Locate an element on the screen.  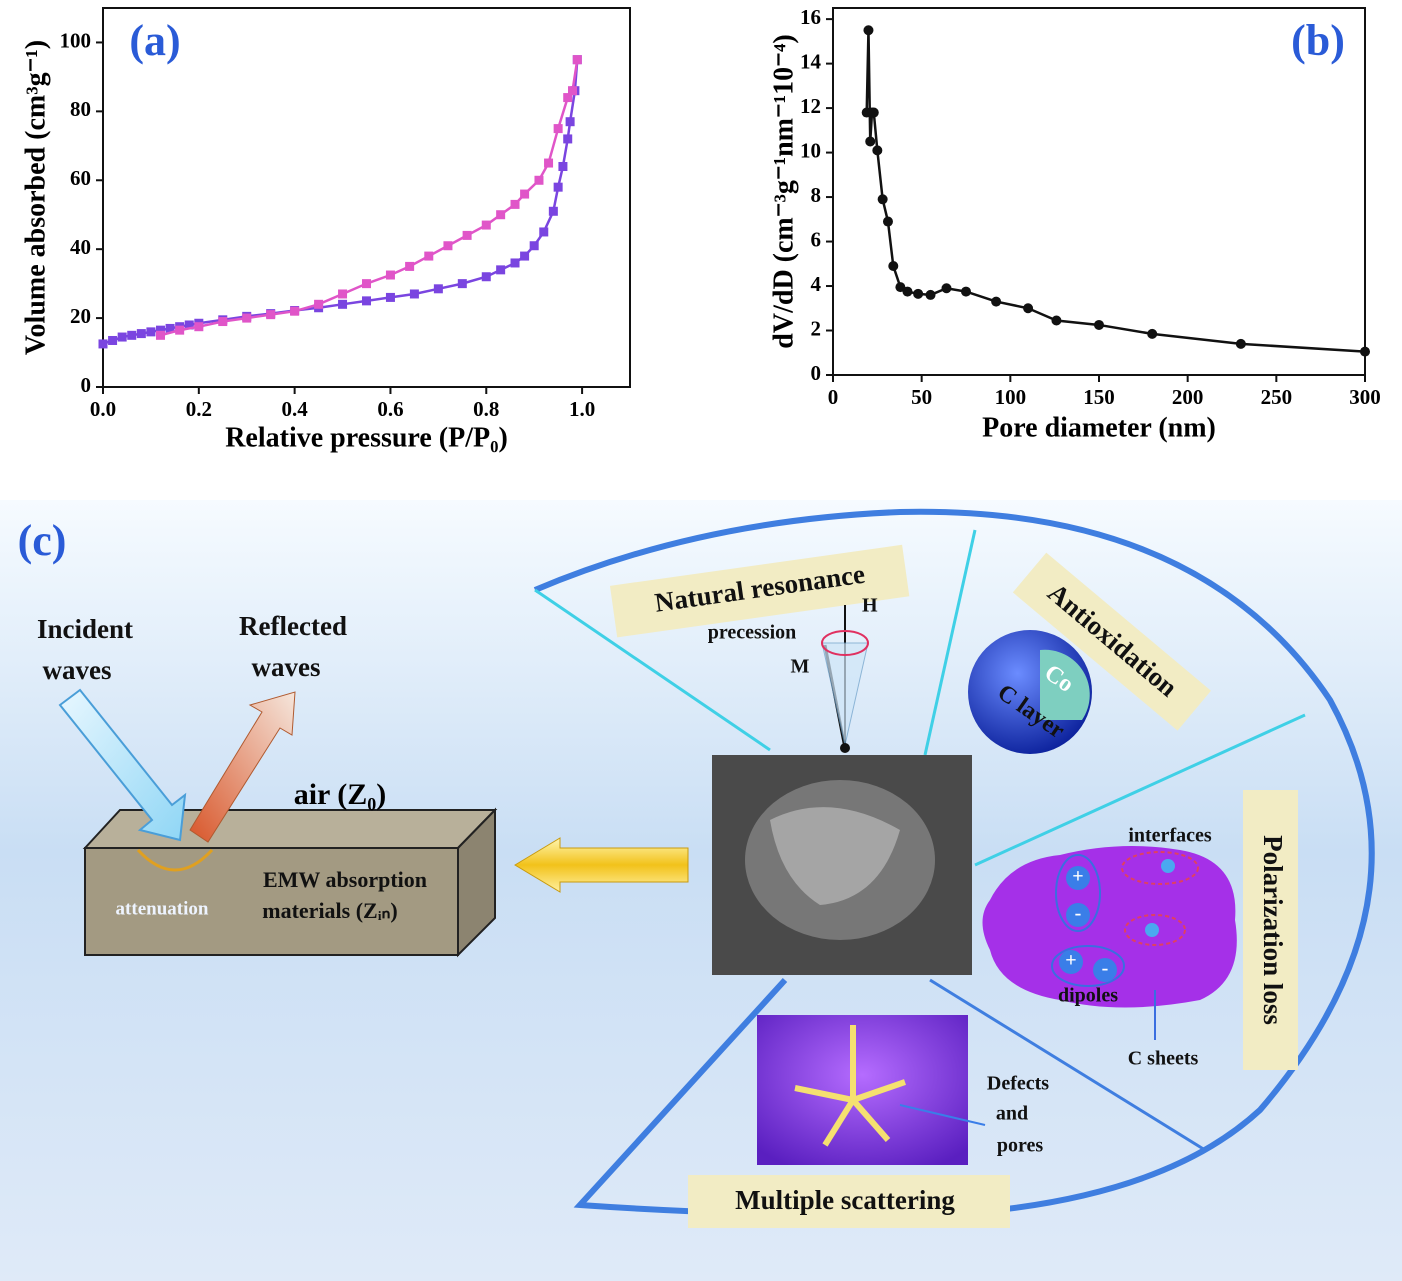
y-axis-title: Volume absorbed (cm³g⁻¹) is located at coordinates (35, 197).